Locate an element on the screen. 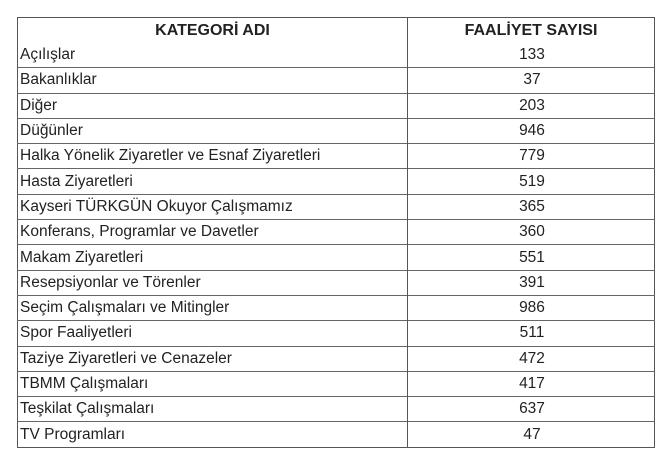 This screenshot has width=670, height=460. table-row: Açılışlar 133 is located at coordinates (336, 55).